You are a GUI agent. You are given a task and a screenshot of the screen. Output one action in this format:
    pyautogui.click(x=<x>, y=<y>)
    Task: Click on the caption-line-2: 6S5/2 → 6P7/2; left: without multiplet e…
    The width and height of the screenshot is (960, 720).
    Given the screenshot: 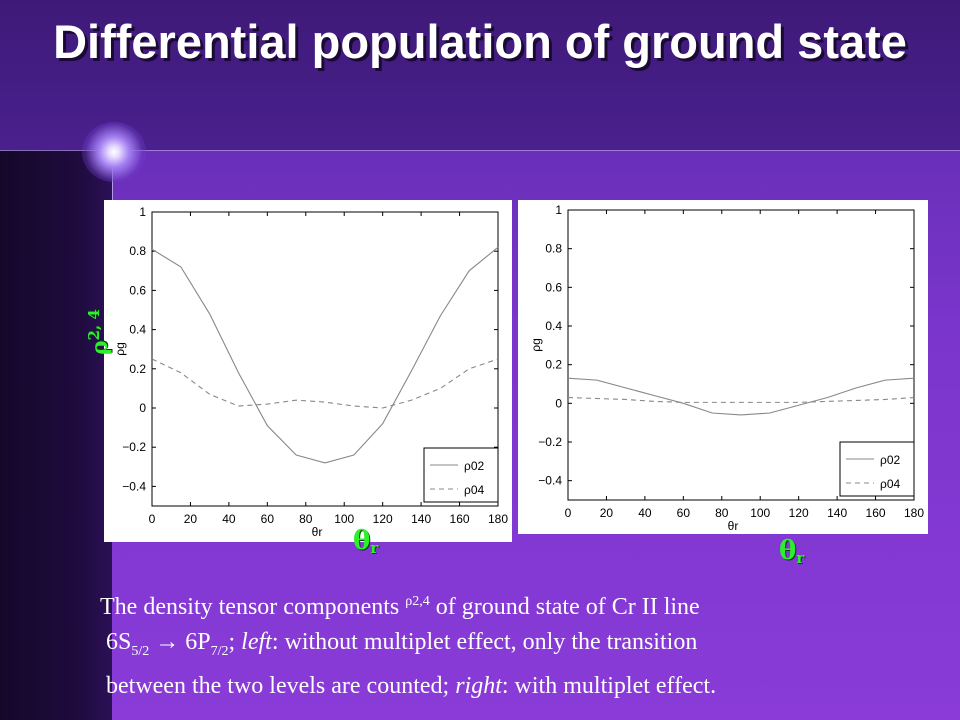 What is the action you would take?
    pyautogui.click(x=526, y=647)
    